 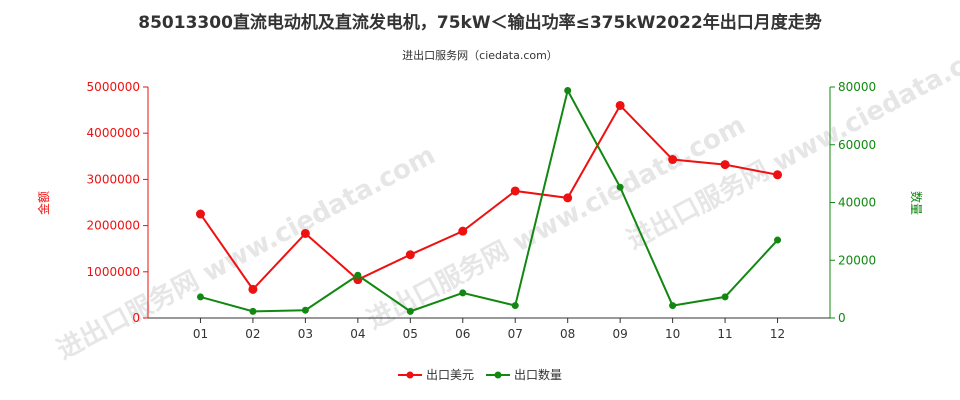 What do you see at coordinates (857, 145) in the screenshot?
I see `y-right-tick-label: 60000` at bounding box center [857, 145].